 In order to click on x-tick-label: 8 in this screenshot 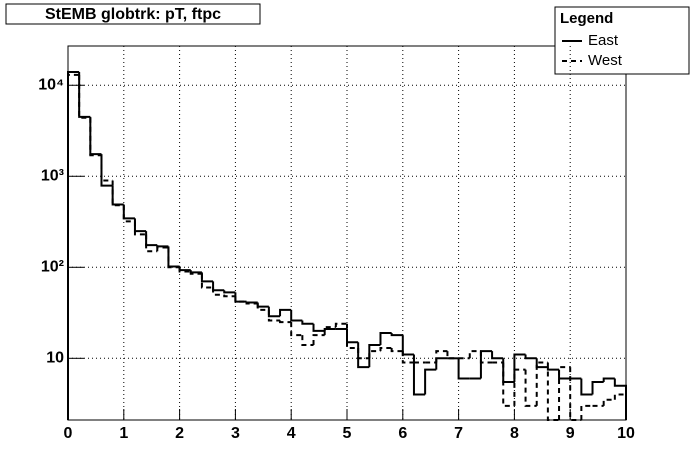, I will do `click(514, 433)`.